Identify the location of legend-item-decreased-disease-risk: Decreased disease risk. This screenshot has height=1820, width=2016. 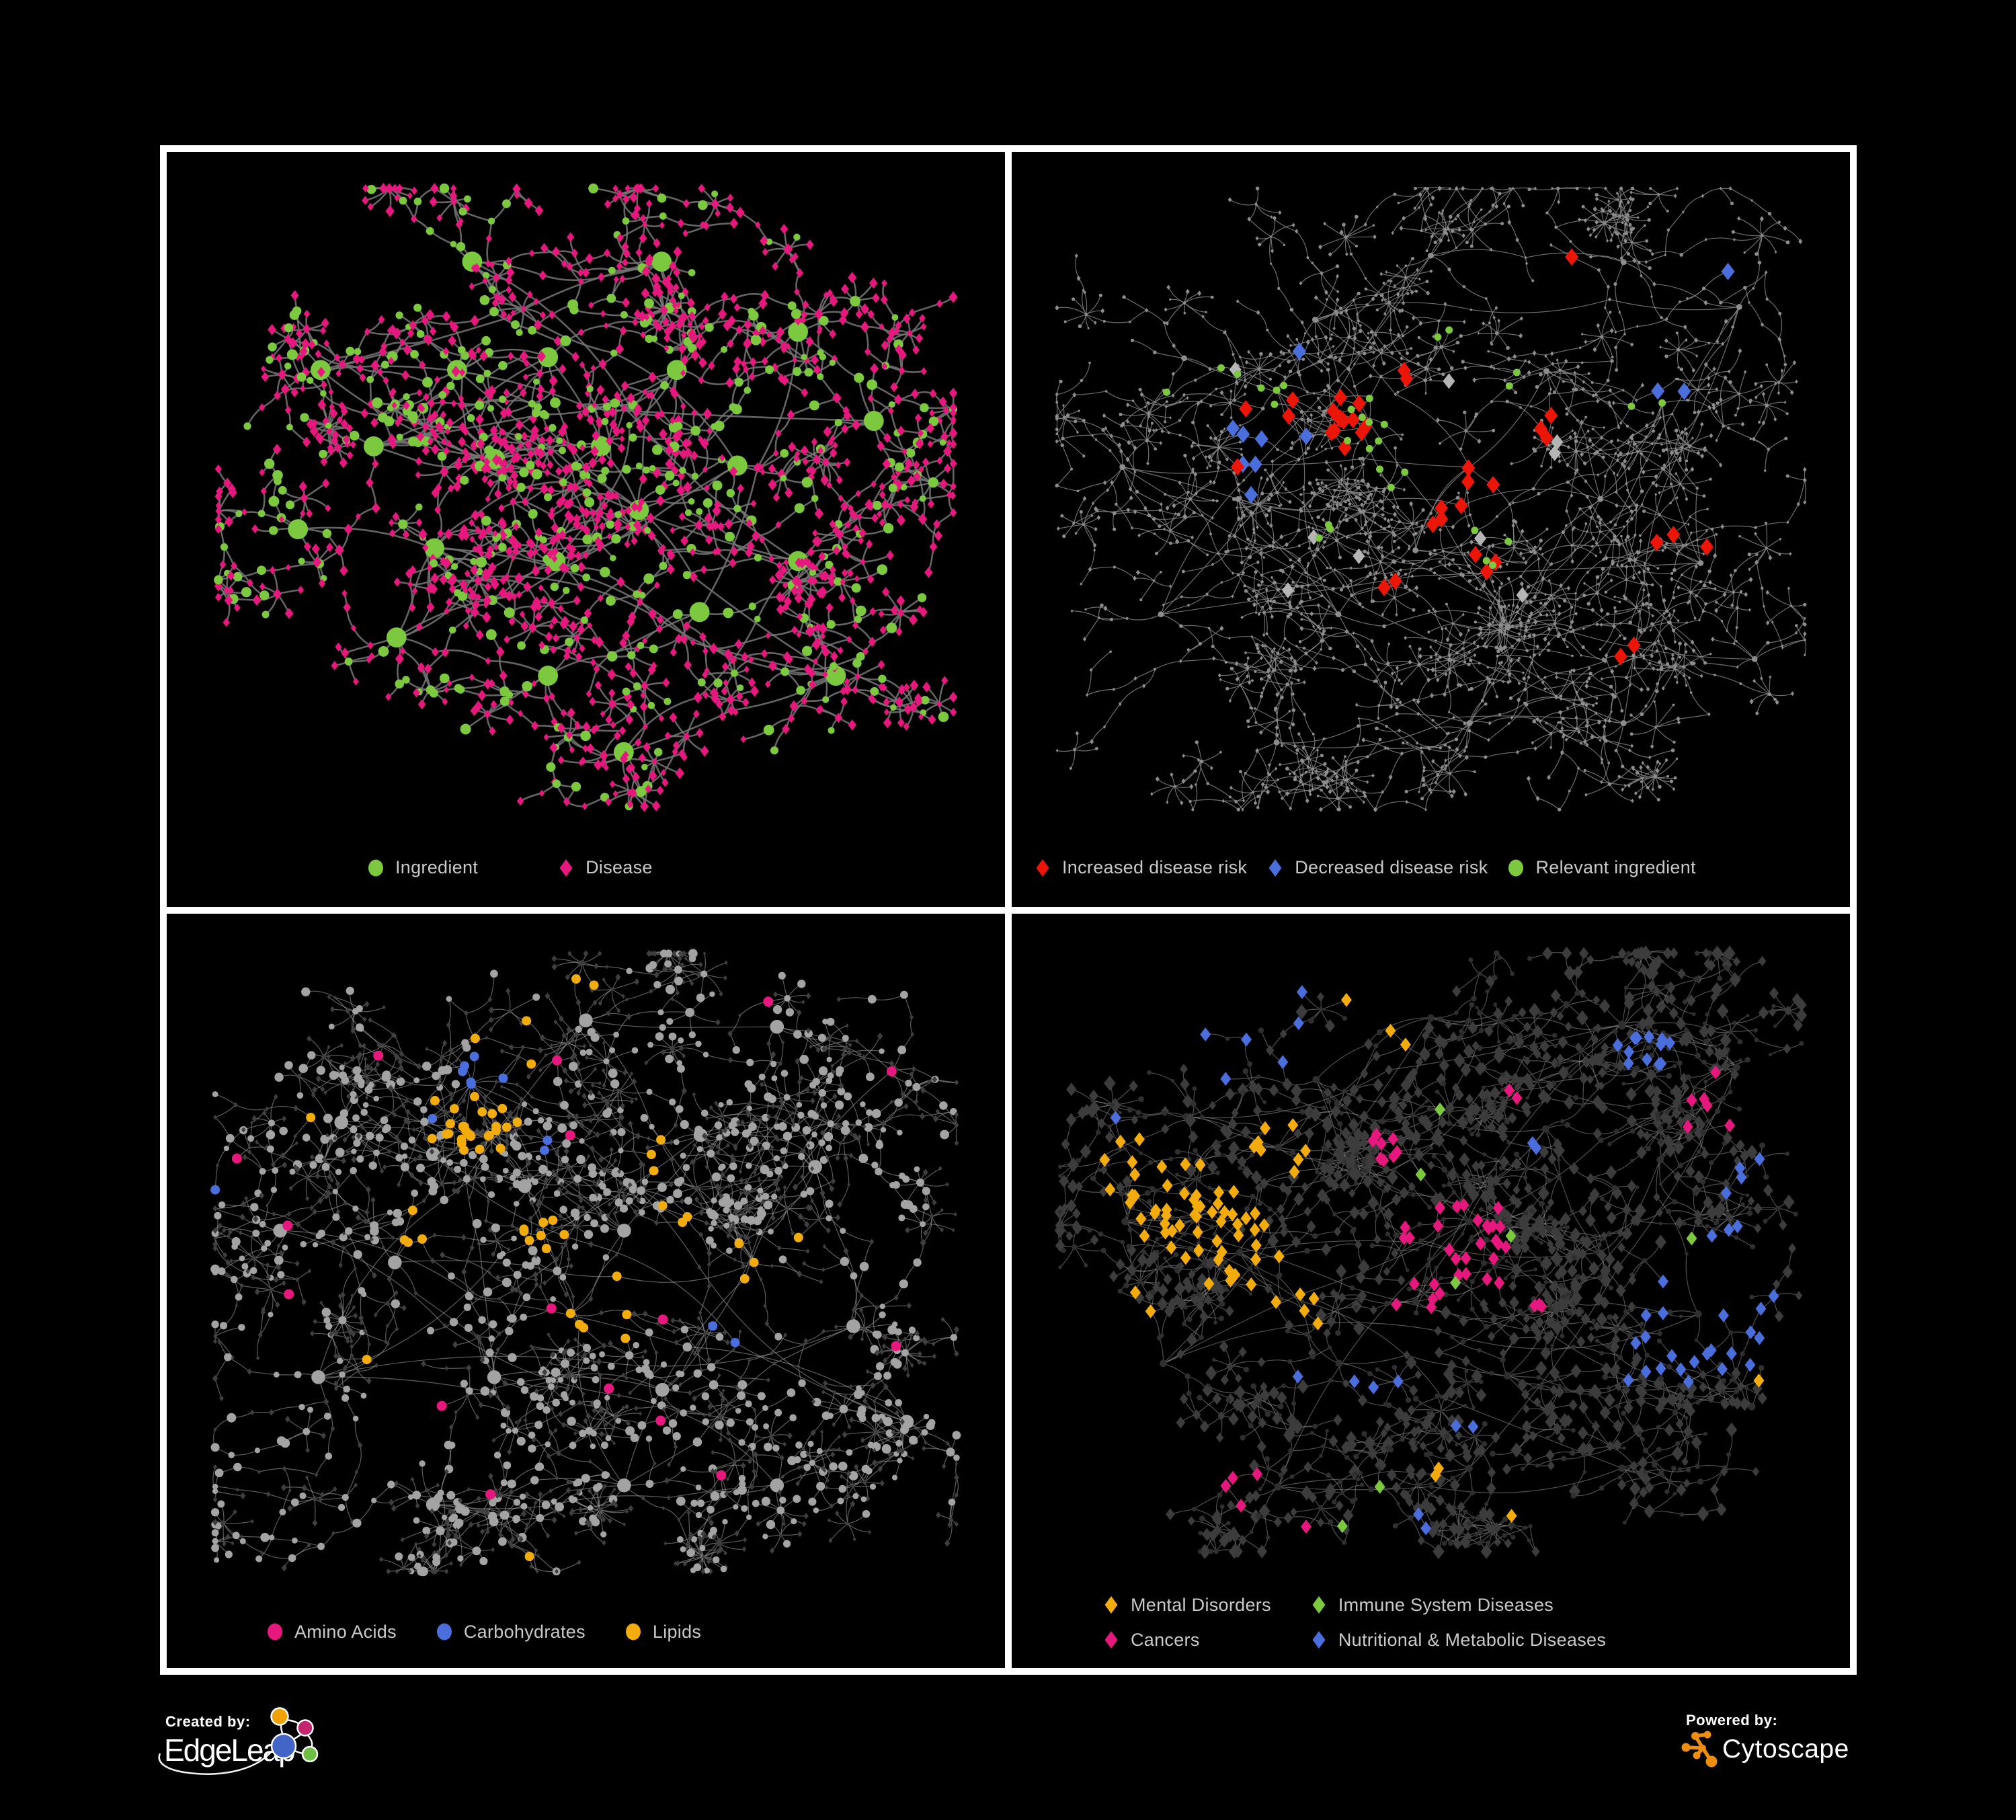
(1376, 868).